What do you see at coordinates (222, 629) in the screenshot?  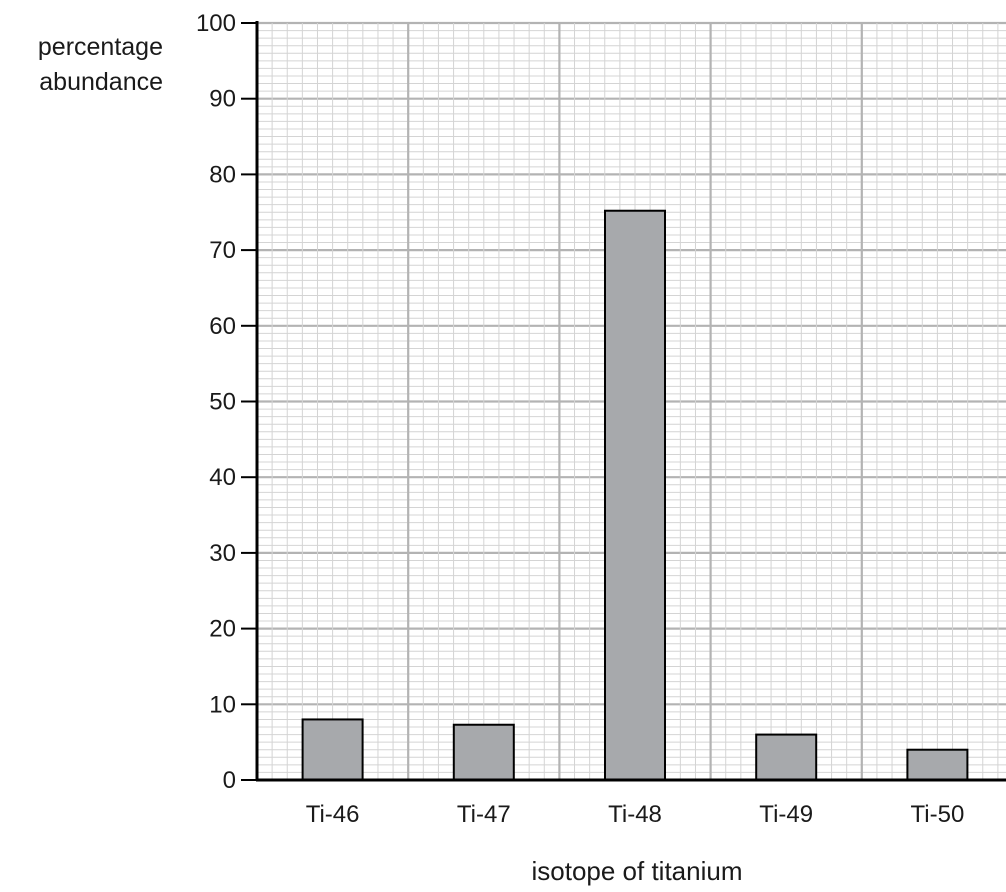 I see `y-tick-label-20: 20` at bounding box center [222, 629].